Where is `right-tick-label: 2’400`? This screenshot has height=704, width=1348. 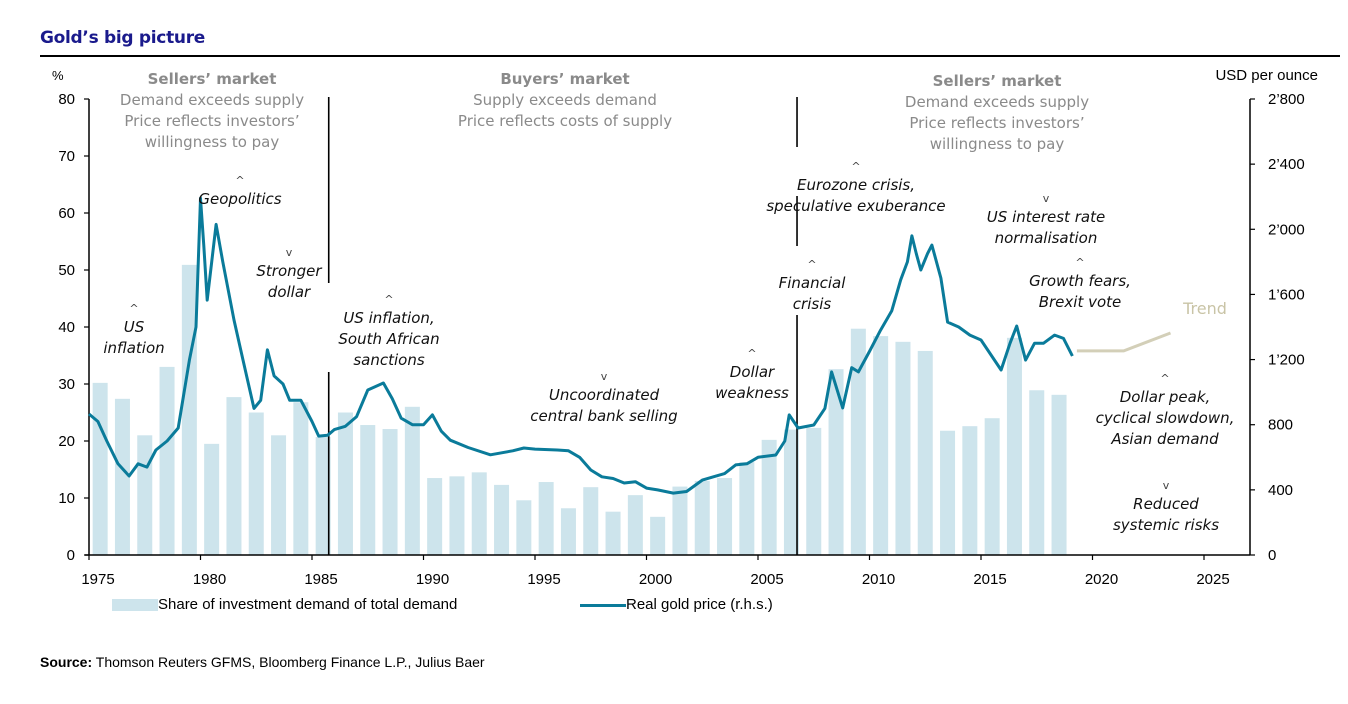 right-tick-label: 2’400 is located at coordinates (1286, 164).